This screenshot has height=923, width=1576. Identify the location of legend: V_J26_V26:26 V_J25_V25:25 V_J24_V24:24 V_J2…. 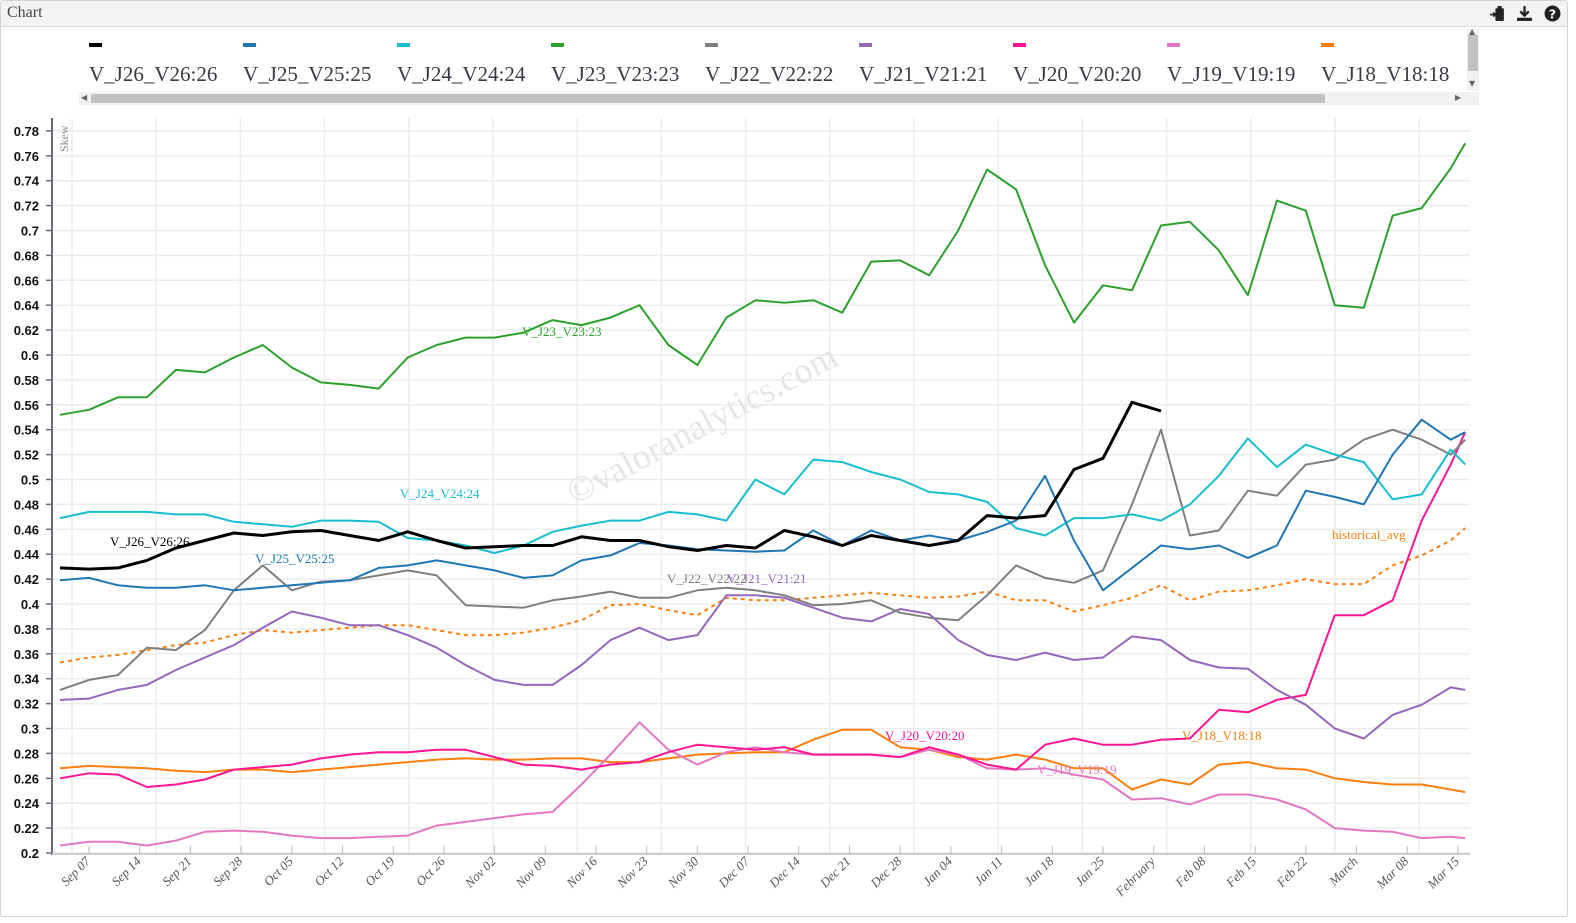
(773, 60).